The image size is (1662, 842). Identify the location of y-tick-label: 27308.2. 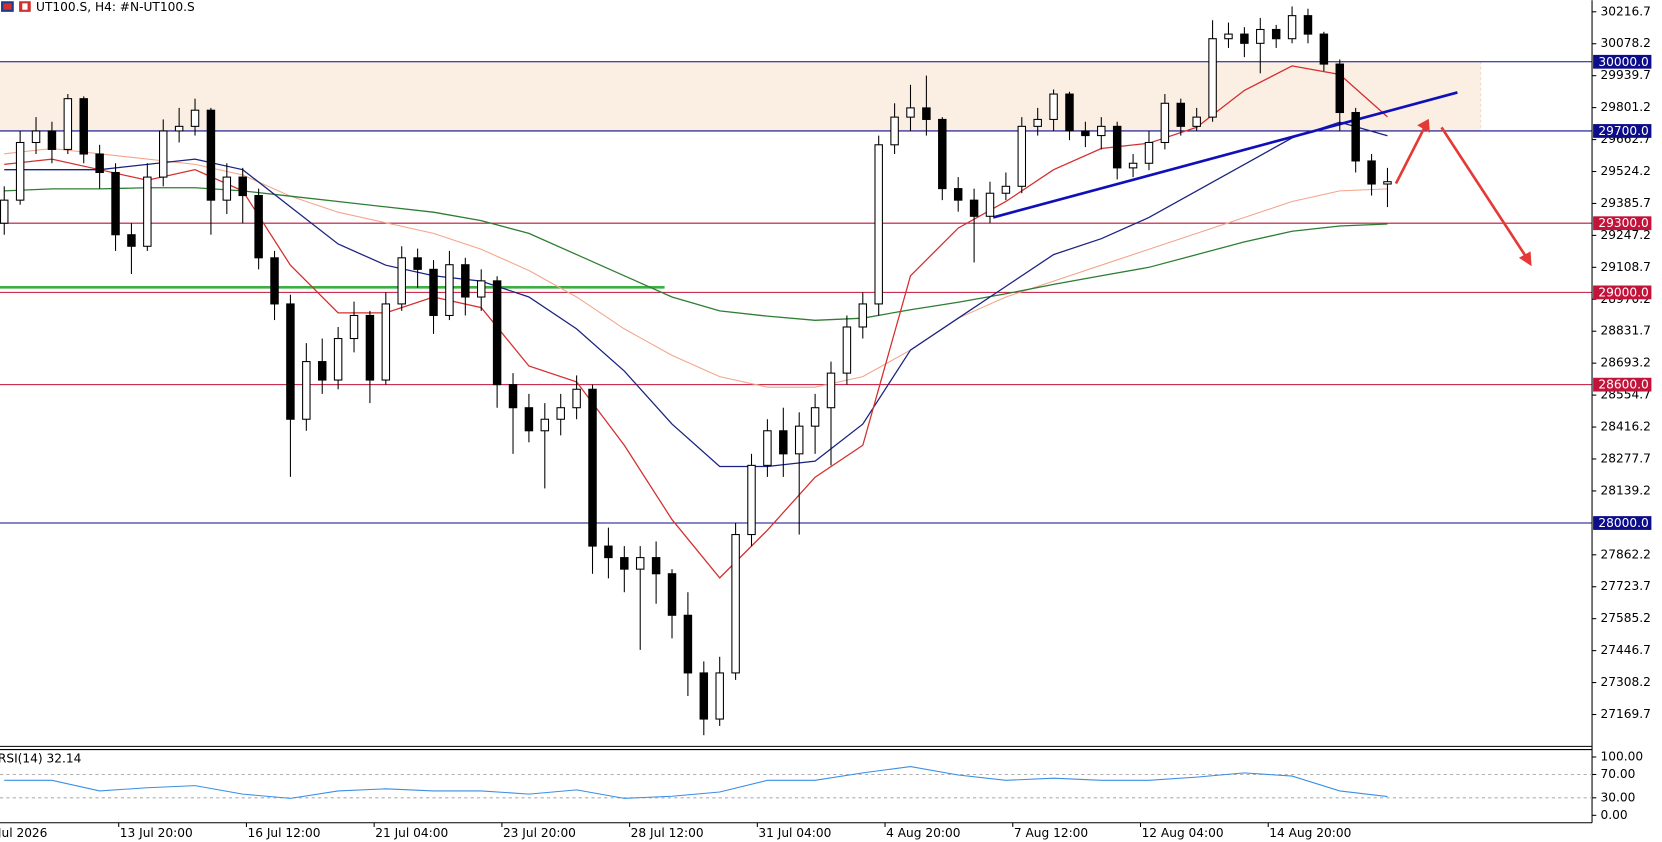
(1626, 682).